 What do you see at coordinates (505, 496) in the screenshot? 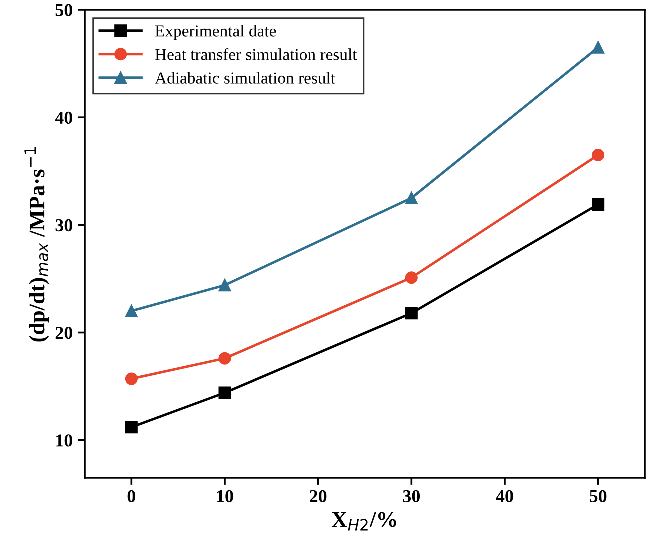
I see `x-tick-label: 40` at bounding box center [505, 496].